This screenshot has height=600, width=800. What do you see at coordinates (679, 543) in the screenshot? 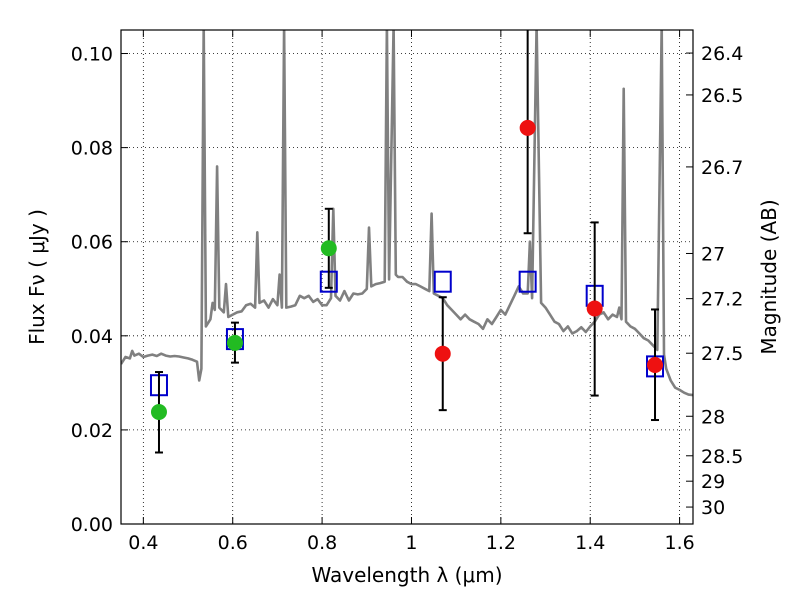
I see `x-tick-label: 1.6` at bounding box center [679, 543].